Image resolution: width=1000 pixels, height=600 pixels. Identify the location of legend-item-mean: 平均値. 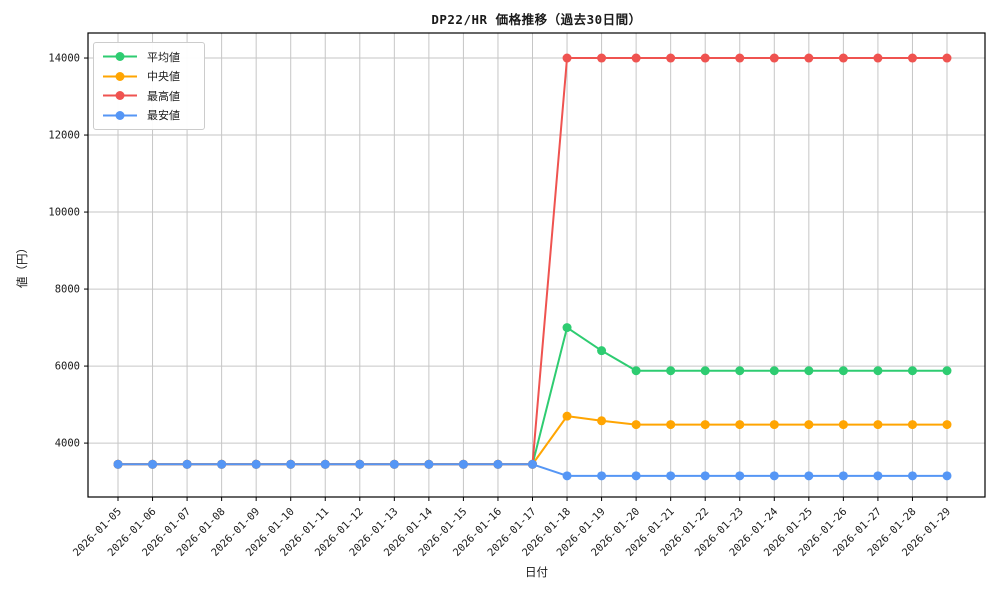
(150, 57).